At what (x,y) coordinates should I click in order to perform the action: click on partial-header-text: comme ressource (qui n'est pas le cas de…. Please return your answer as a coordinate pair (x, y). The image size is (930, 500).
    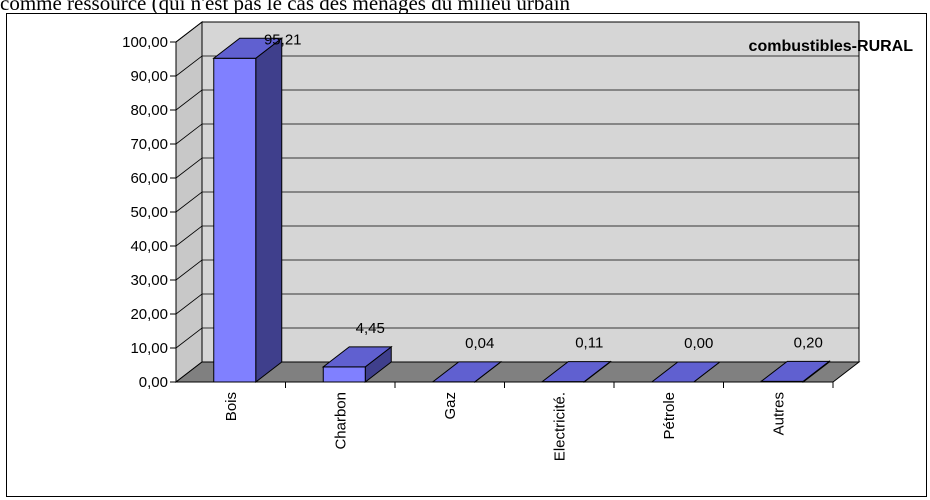
    Looking at the image, I should click on (285, 6).